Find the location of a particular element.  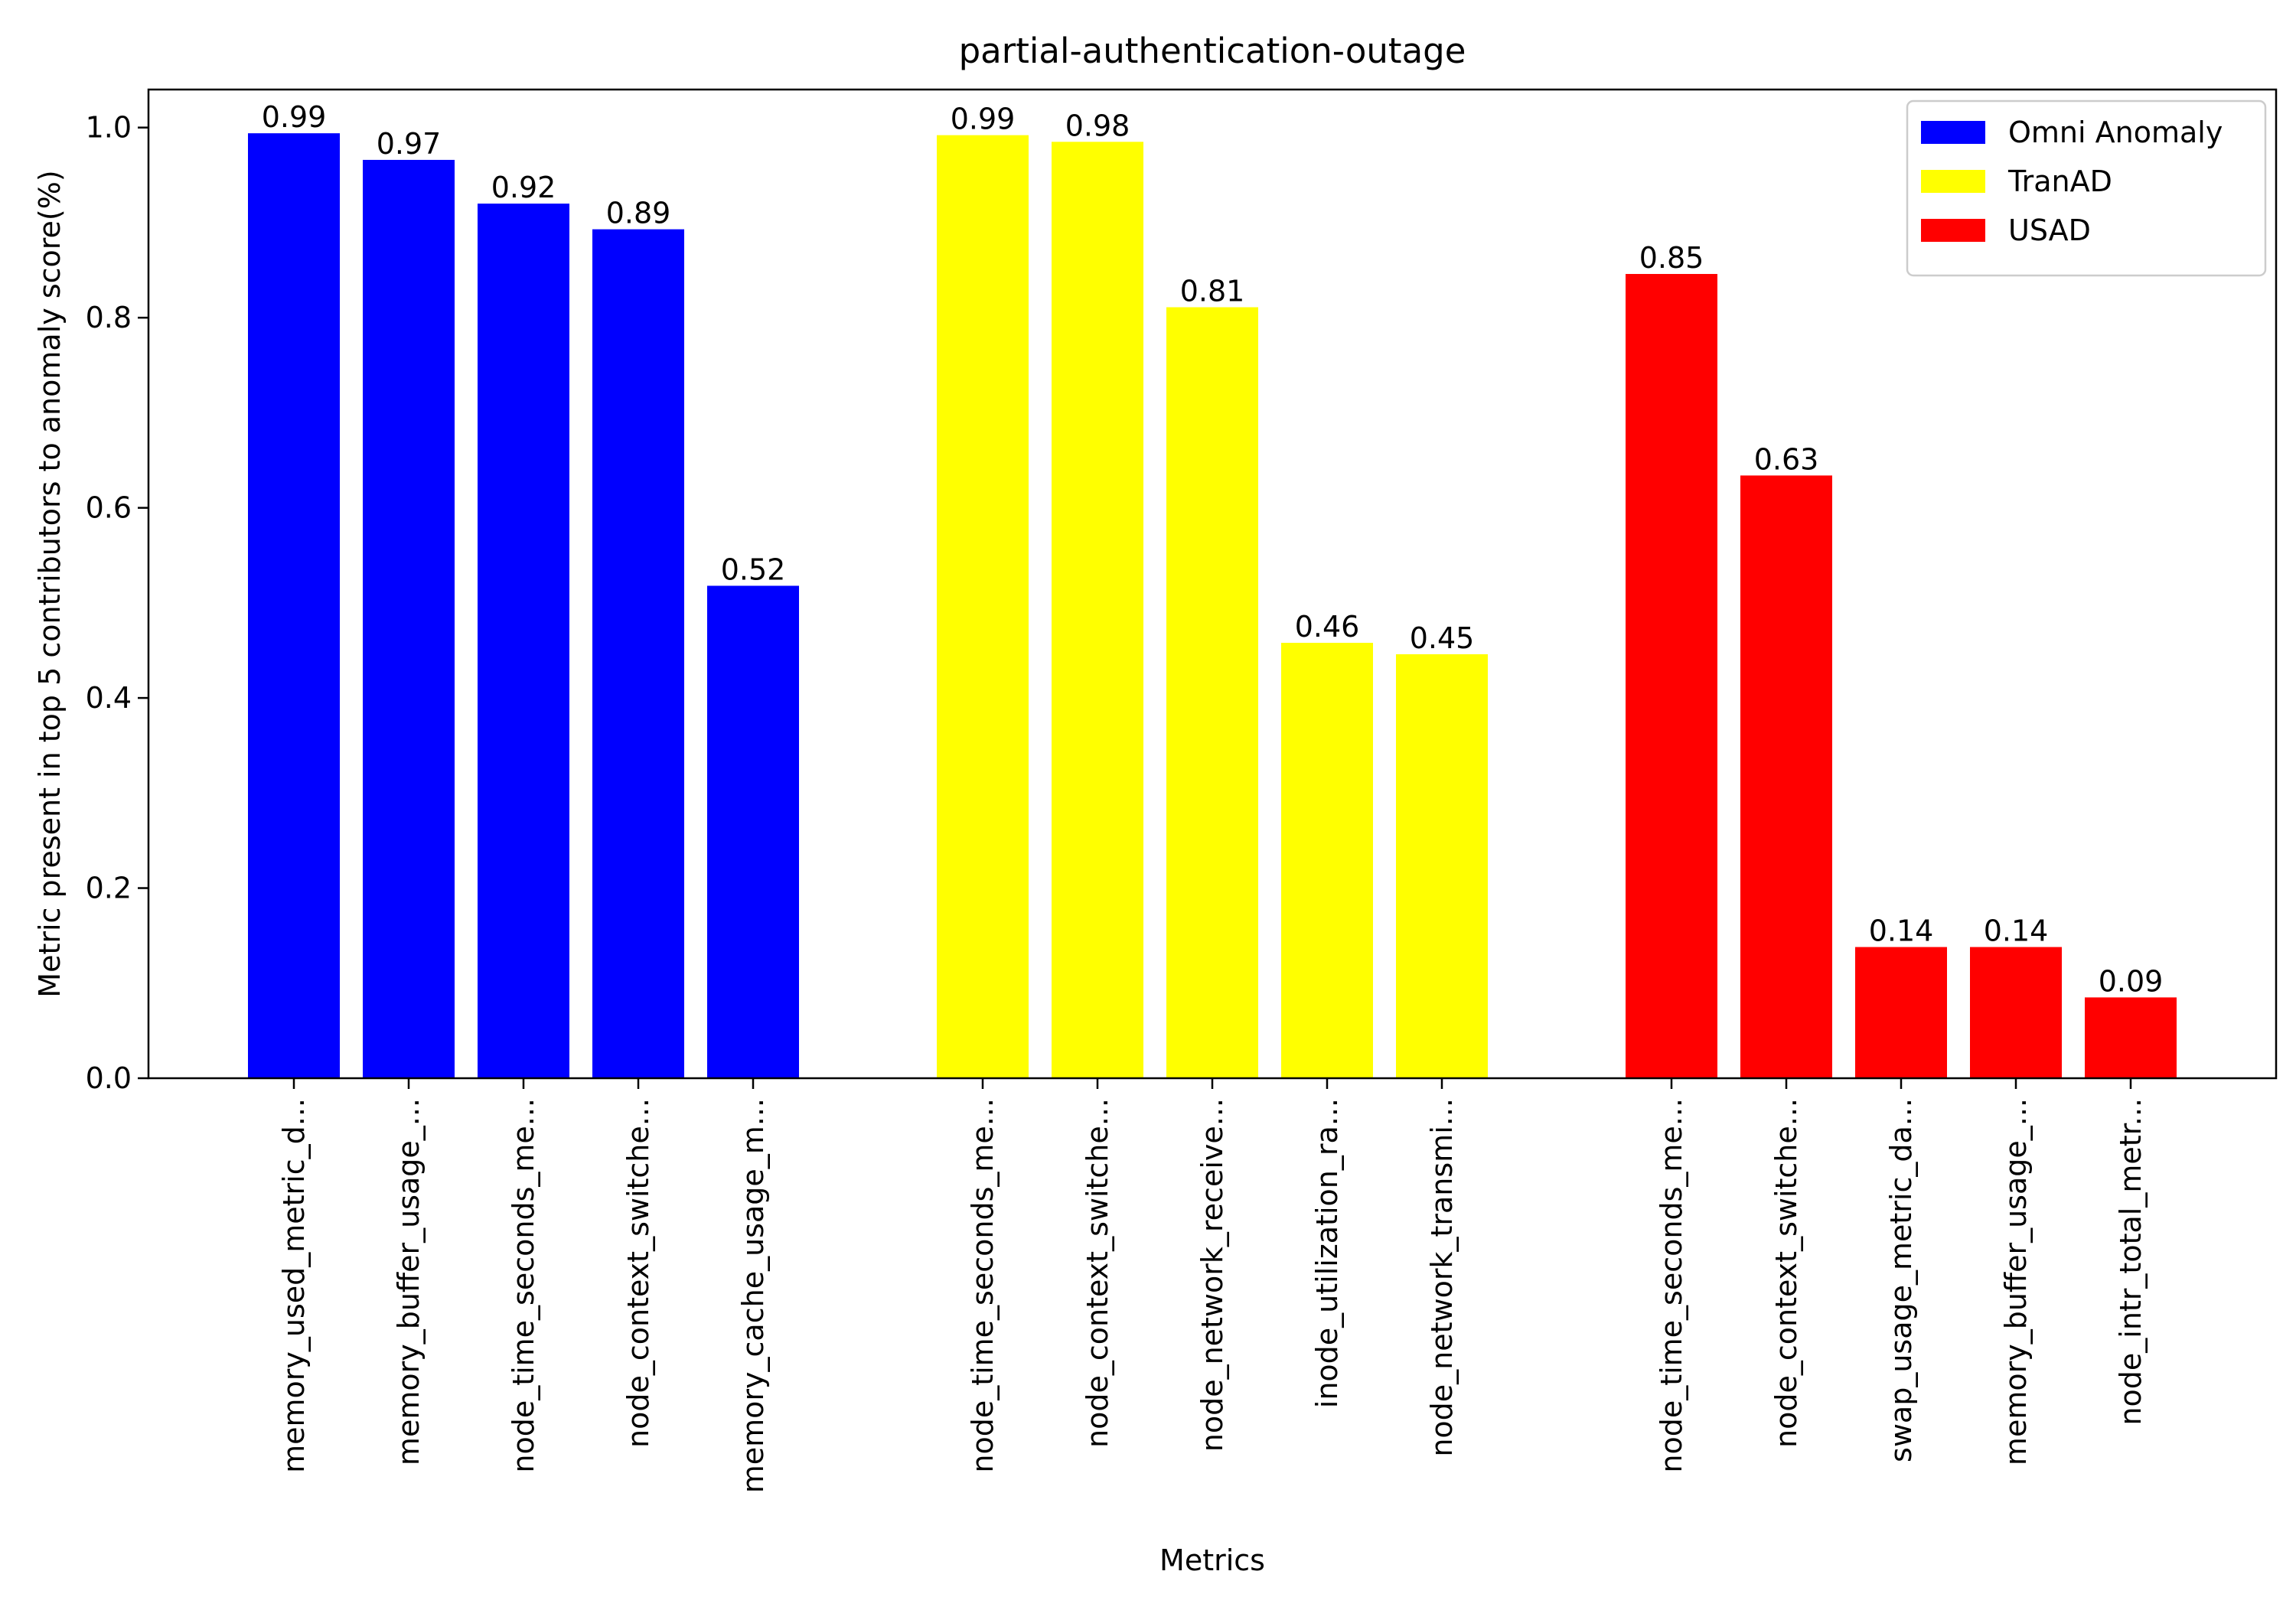

legend-label-3: USAD is located at coordinates (2049, 231).